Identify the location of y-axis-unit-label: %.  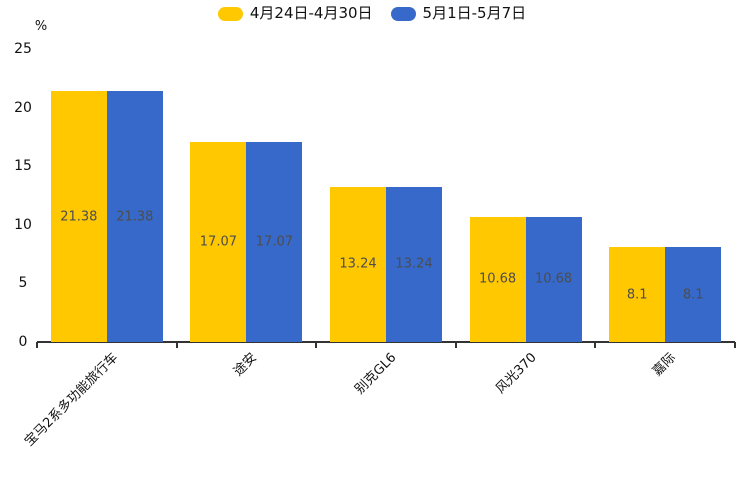
(41, 26).